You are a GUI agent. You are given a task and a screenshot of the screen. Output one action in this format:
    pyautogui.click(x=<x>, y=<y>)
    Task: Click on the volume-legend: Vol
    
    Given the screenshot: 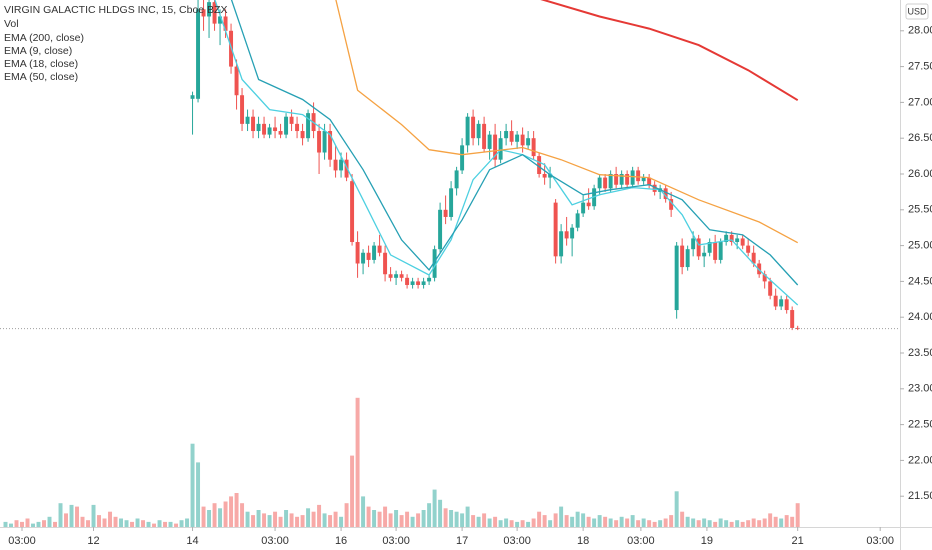 What is the action you would take?
    pyautogui.click(x=11, y=24)
    